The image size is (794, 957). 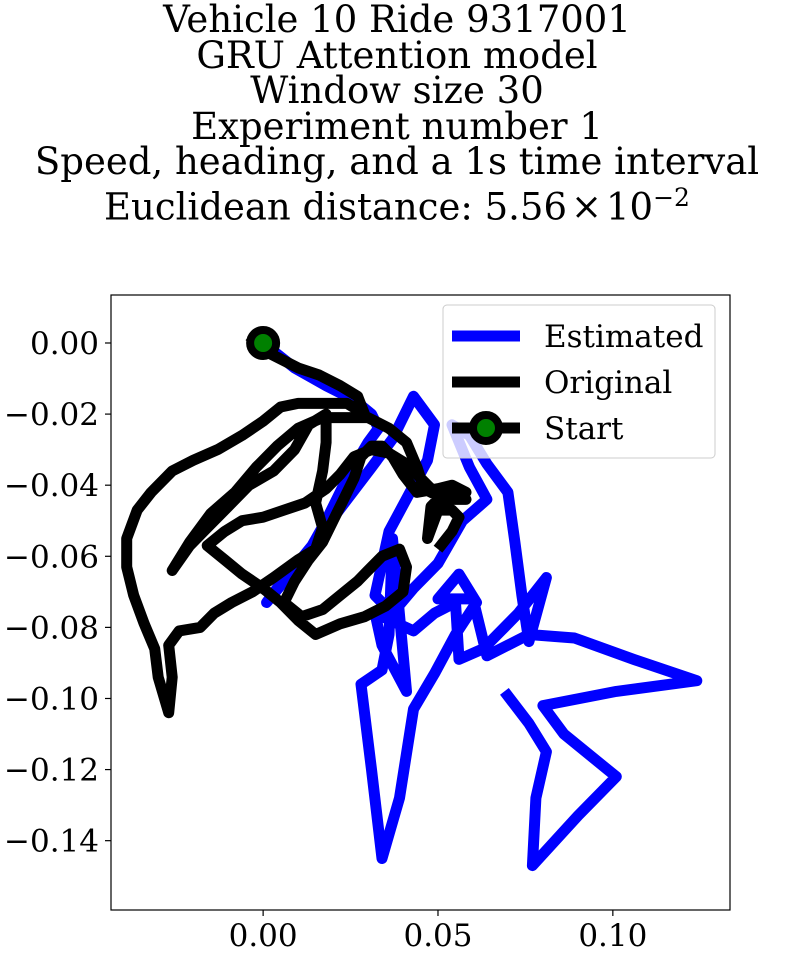 I want to click on title-line-2: GRU Attention model, so click(x=397, y=55).